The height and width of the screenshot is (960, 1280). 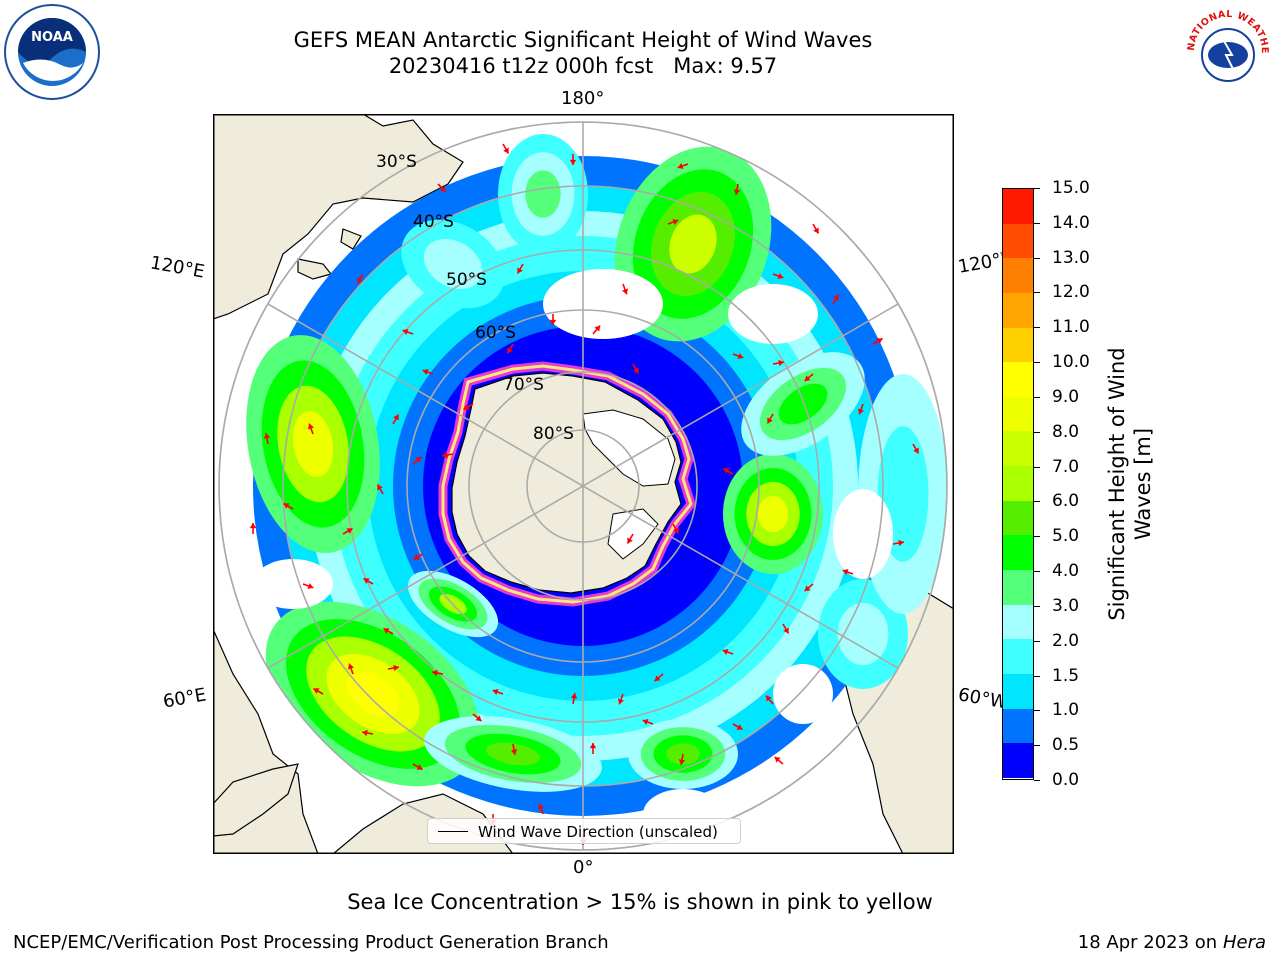 I want to click on lat-label-40s: 40°S, so click(x=433, y=222).